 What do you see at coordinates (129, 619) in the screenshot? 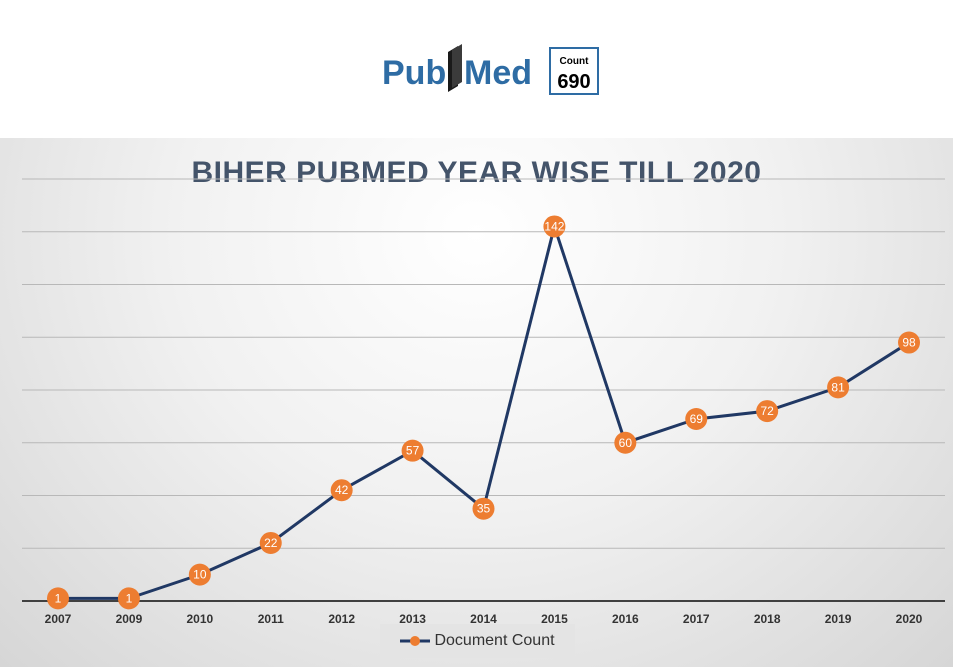
I see `x-tick-label: 2009` at bounding box center [129, 619].